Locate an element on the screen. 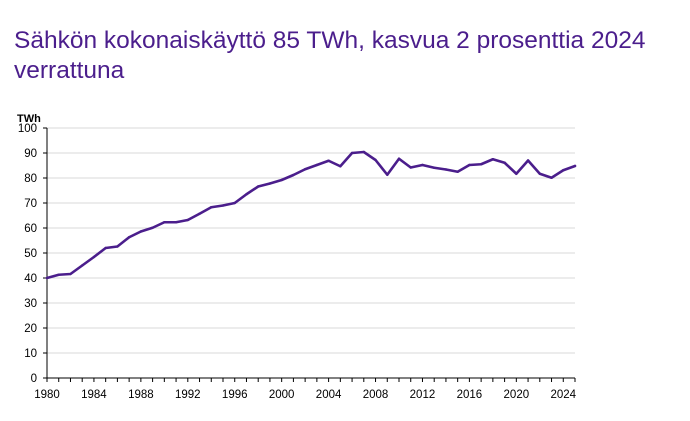 This screenshot has height=421, width=690. data-point-2024 is located at coordinates (563, 170).